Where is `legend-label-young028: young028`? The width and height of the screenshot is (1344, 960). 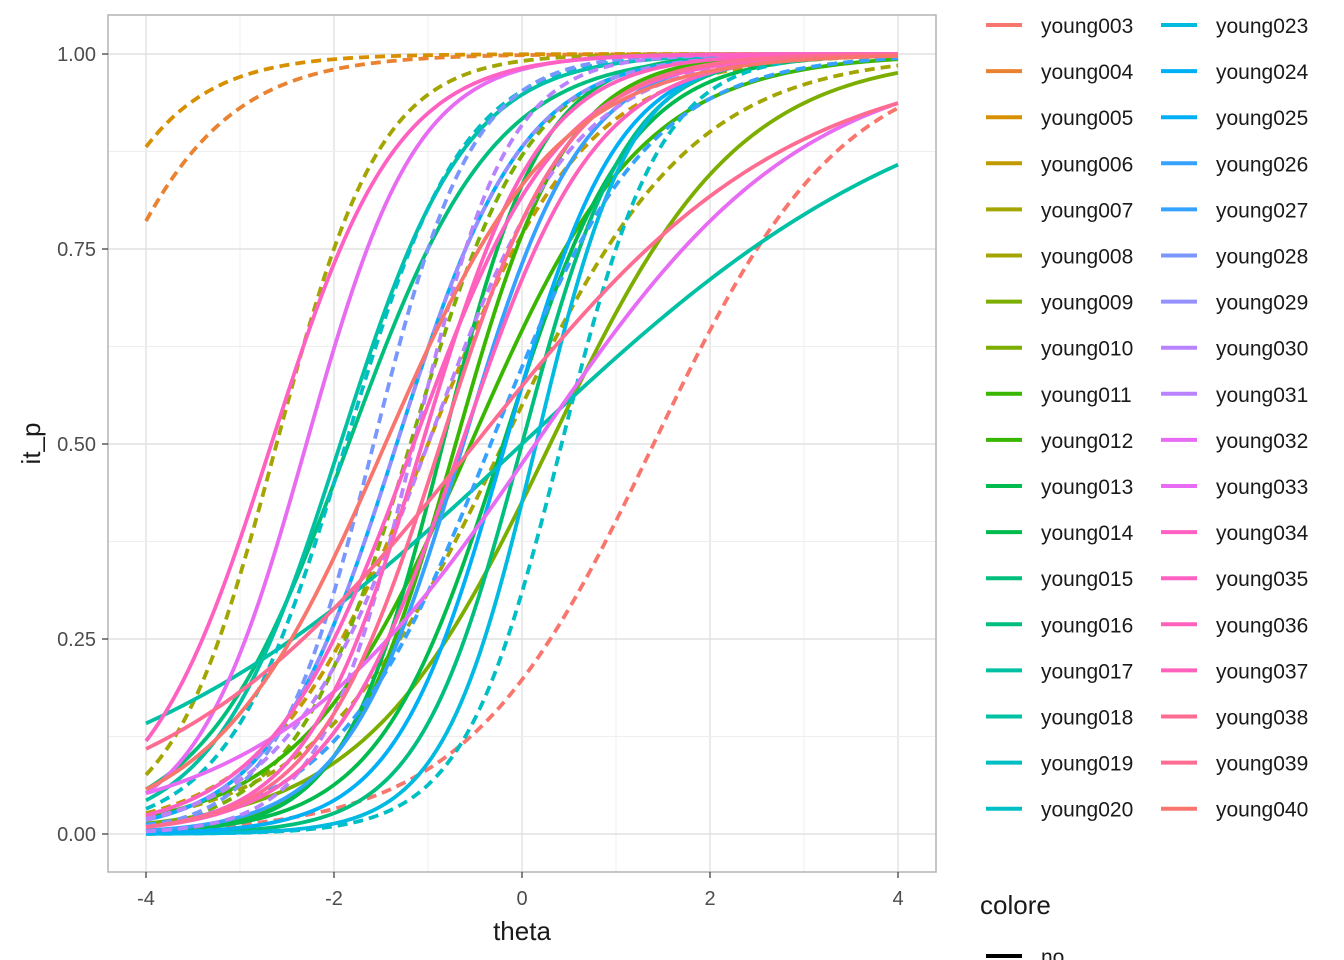
legend-label-young028: young028 is located at coordinates (1262, 257).